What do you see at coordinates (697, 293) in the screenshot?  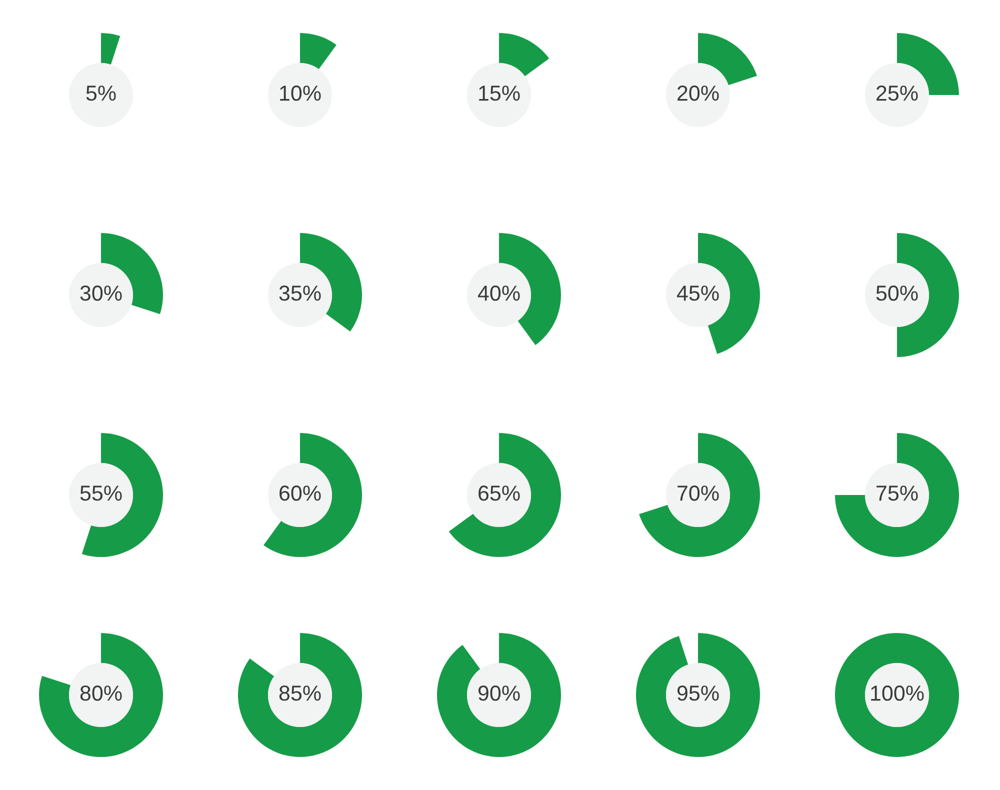 I see `data-label: 45%` at bounding box center [697, 293].